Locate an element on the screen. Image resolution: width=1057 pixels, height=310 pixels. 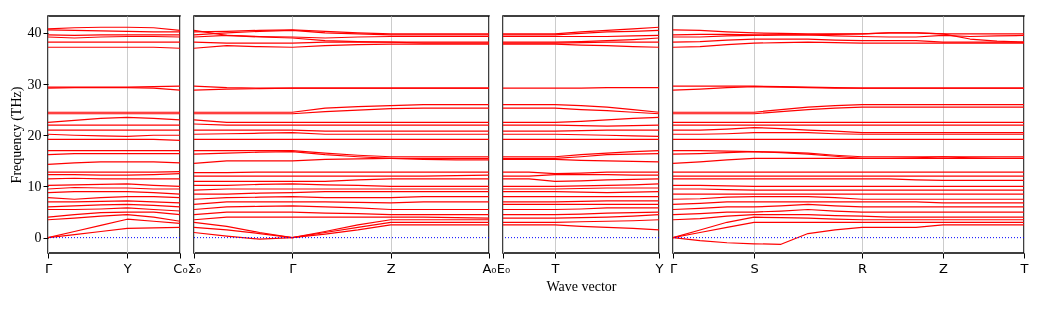
y-tick-label: 0 is located at coordinates (38, 238).